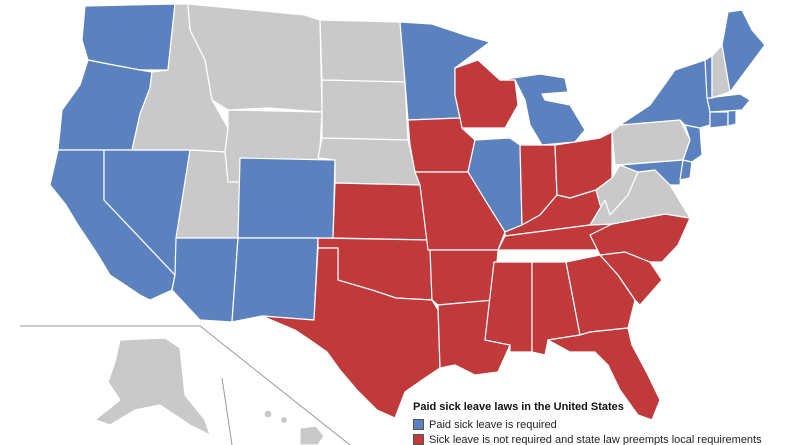  I want to click on state-nm, so click(275, 280).